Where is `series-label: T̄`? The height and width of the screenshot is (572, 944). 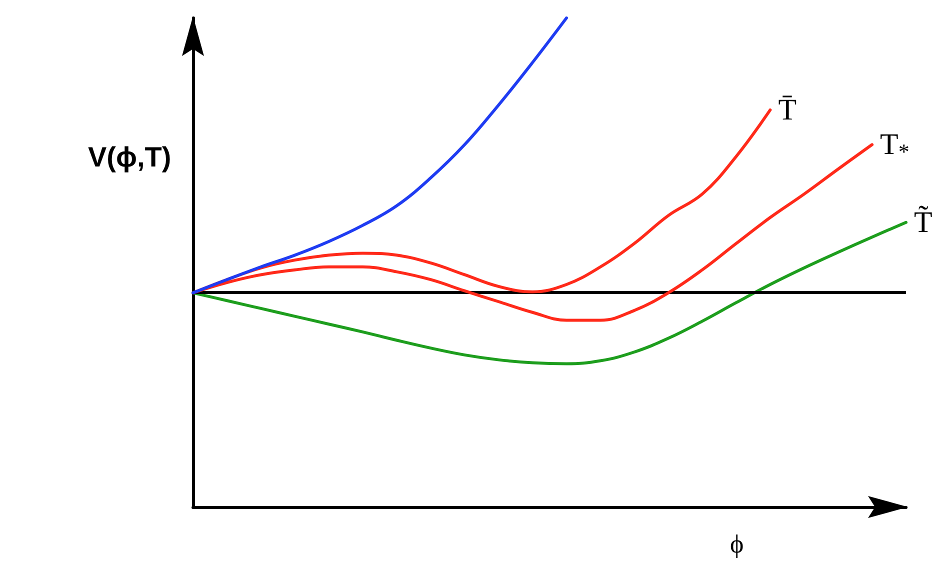 series-label: T̄ is located at coordinates (787, 109).